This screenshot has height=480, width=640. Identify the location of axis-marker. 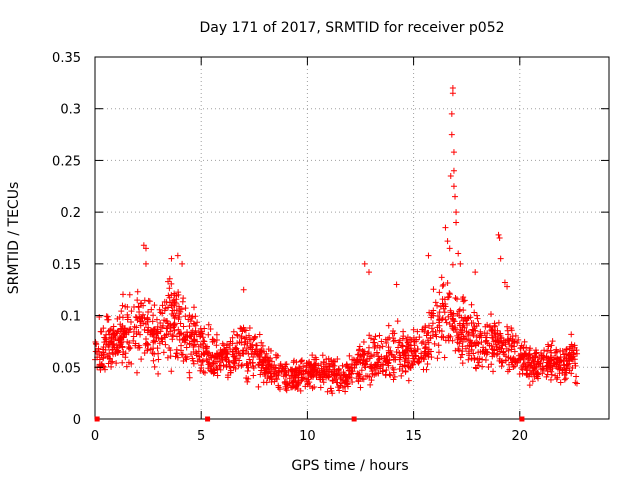
(97, 419).